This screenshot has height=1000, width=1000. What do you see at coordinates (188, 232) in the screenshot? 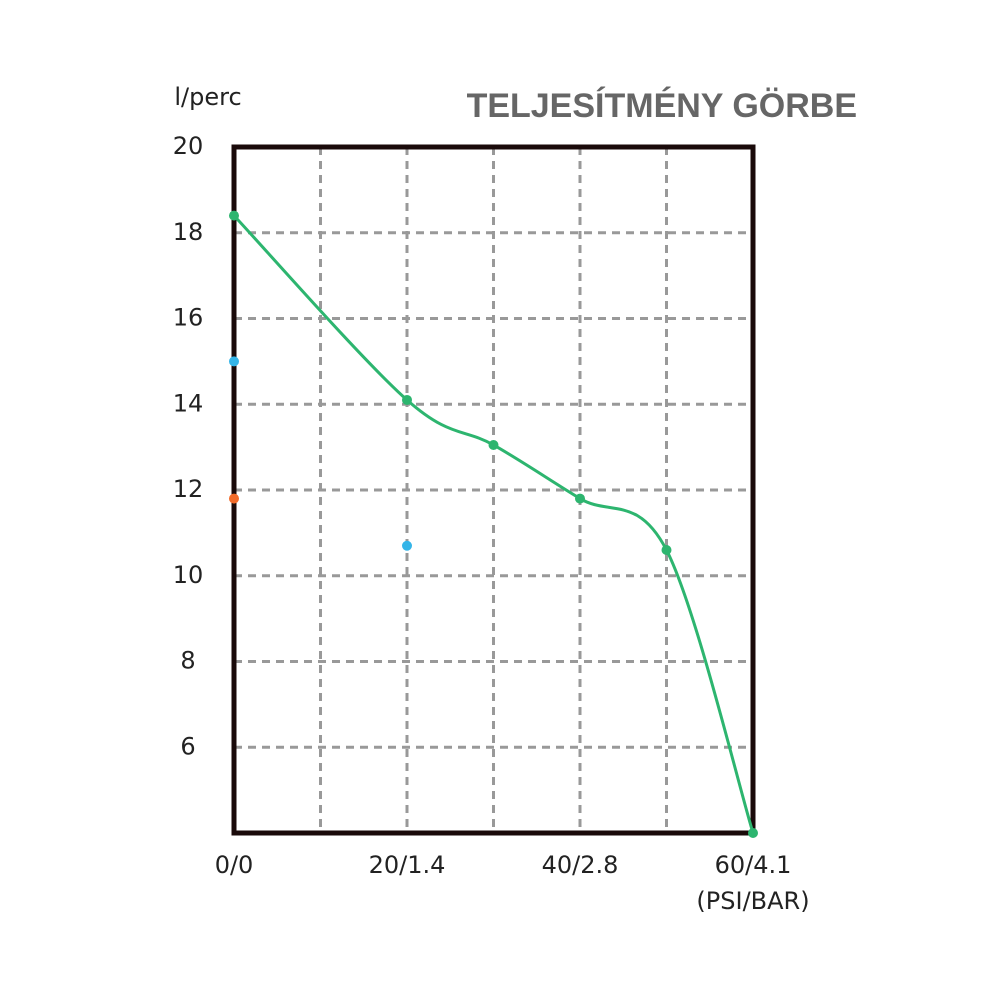
I see `y-tick-label: 18` at bounding box center [188, 232].